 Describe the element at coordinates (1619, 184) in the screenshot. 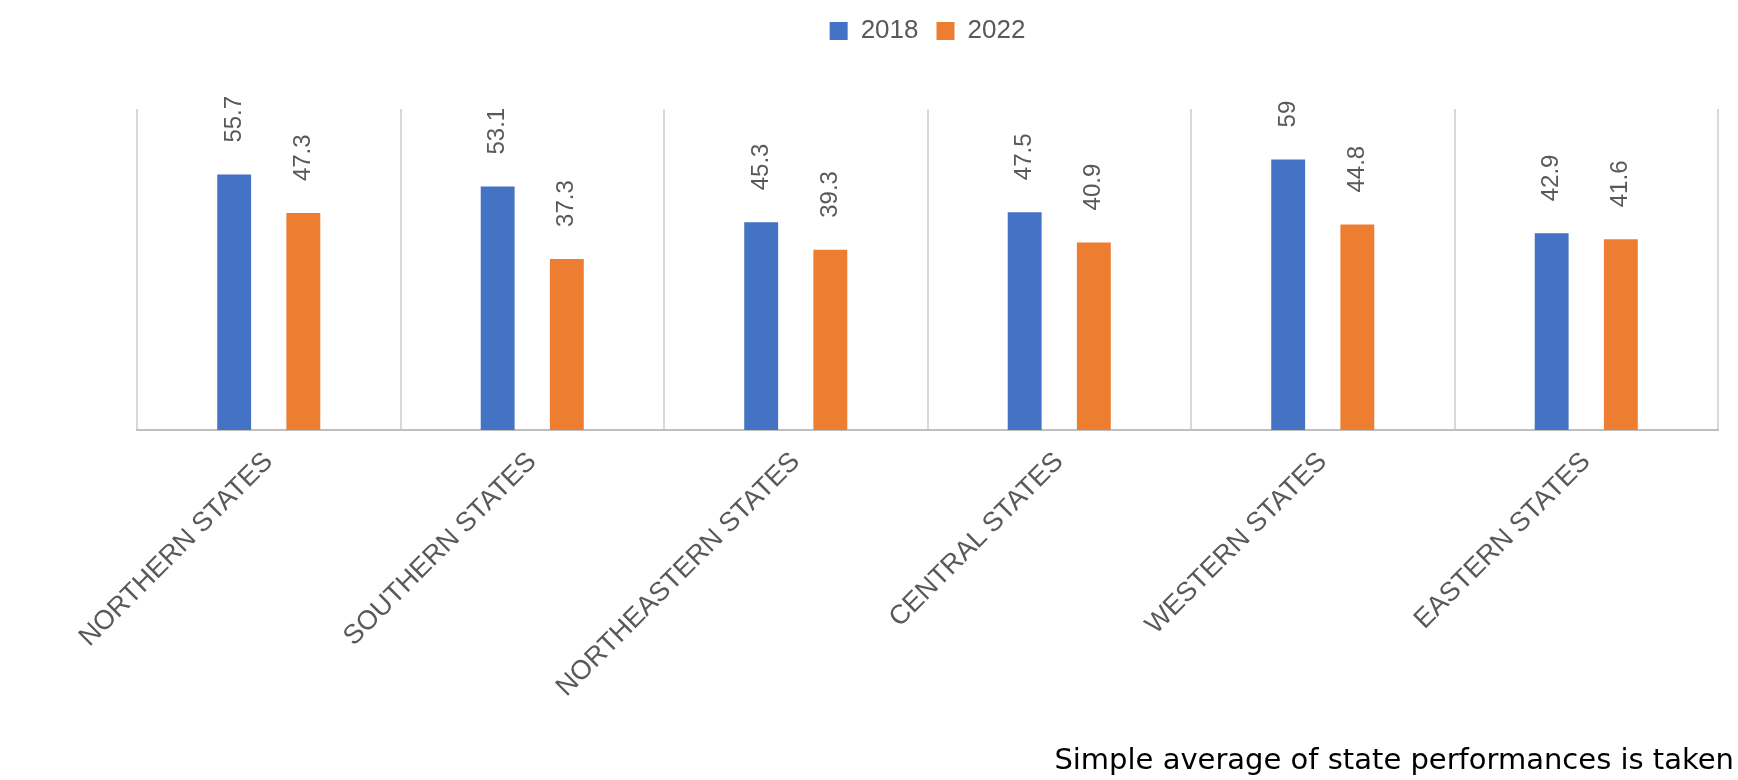

I see `data-label: 41.6` at that location.